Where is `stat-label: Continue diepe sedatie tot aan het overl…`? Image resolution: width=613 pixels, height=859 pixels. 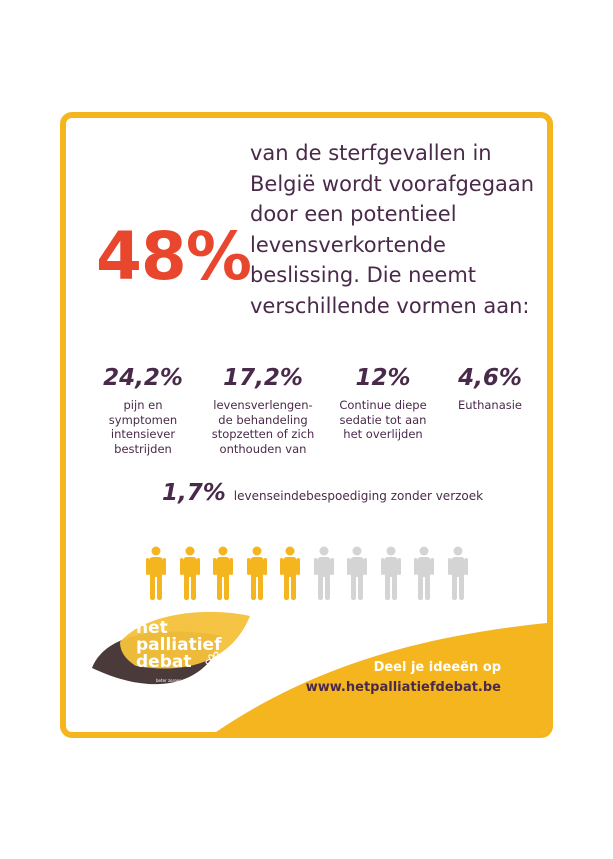 stat-label: Continue diepe sedatie tot aan het overl… is located at coordinates (383, 420).